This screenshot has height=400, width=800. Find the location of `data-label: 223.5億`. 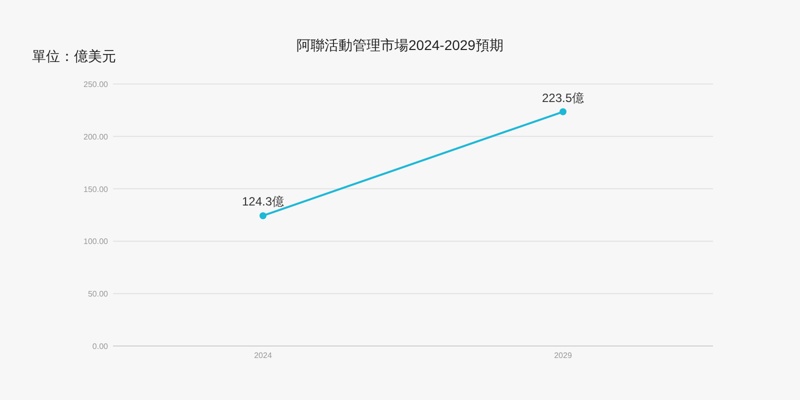

data-label: 223.5億 is located at coordinates (563, 97).